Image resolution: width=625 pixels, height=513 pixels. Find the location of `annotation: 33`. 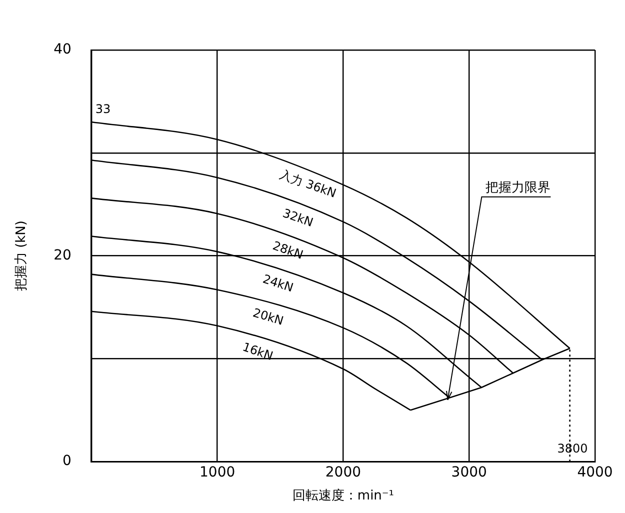

annotation: 33 is located at coordinates (103, 109).